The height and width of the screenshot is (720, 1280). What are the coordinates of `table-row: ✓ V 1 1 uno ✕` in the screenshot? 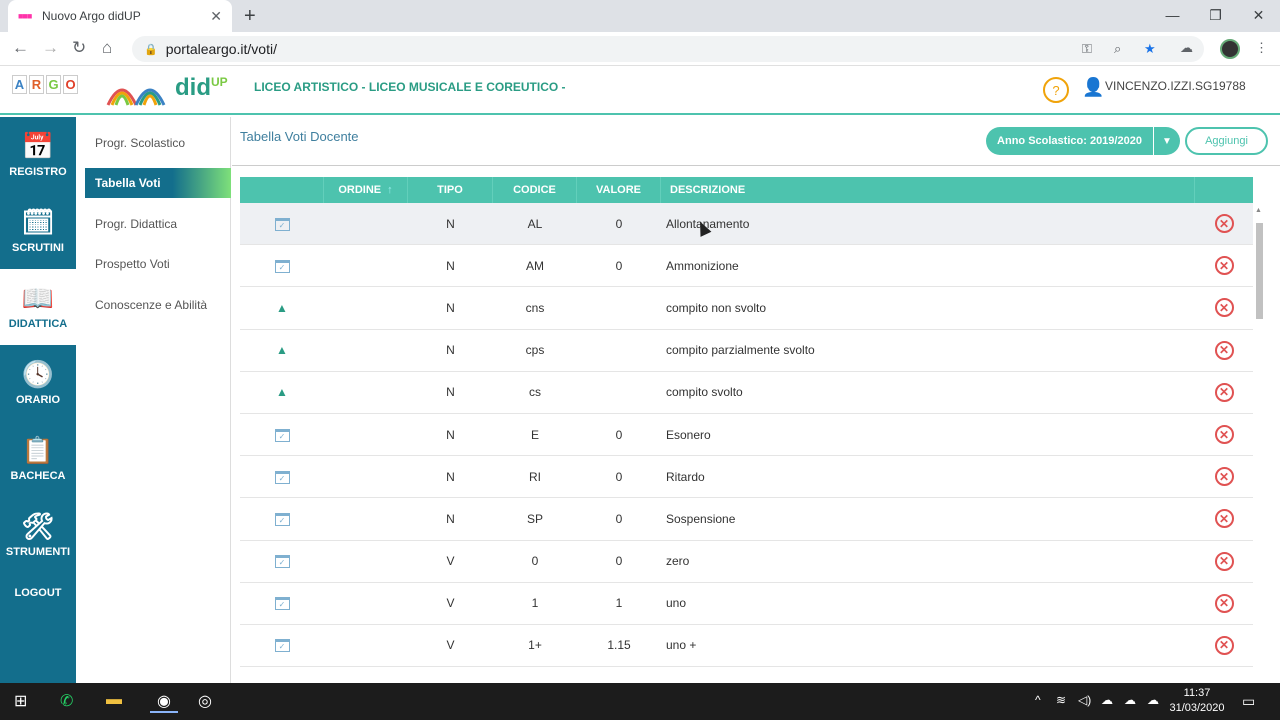 It's located at (746, 604).